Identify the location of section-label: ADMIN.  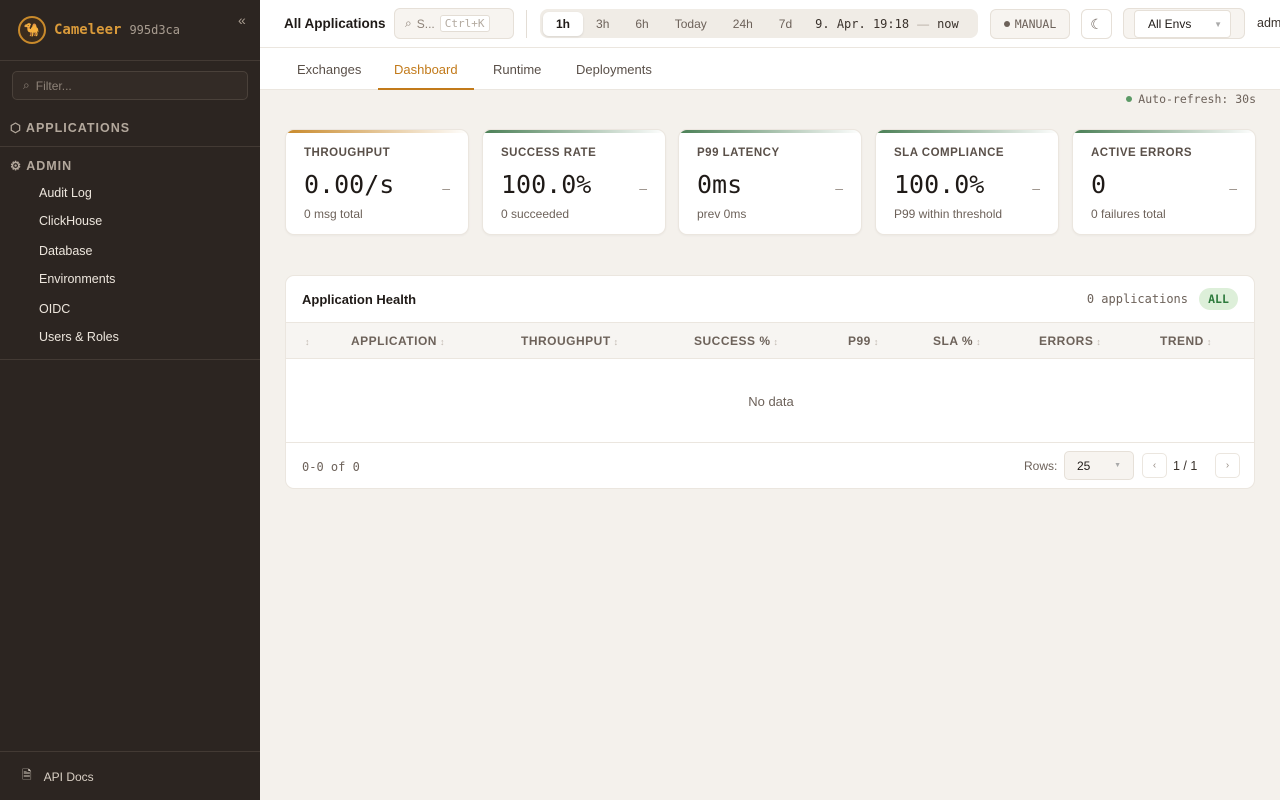
(49, 165).